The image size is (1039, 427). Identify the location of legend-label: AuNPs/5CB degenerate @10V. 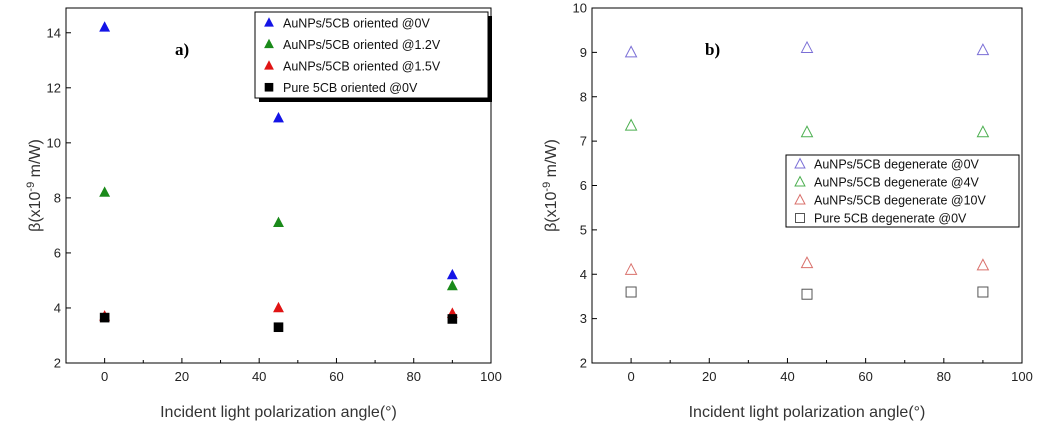
(900, 201).